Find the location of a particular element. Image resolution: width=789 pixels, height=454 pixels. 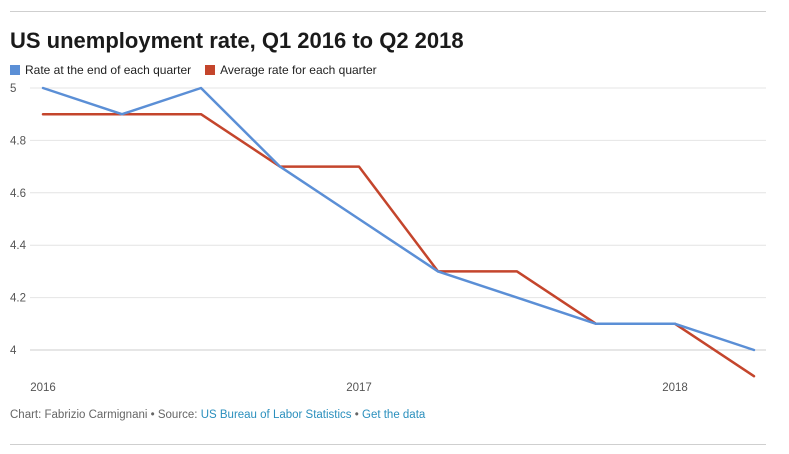

footer-credit: Chart: Fabrizio Carmignani is located at coordinates (79, 415).